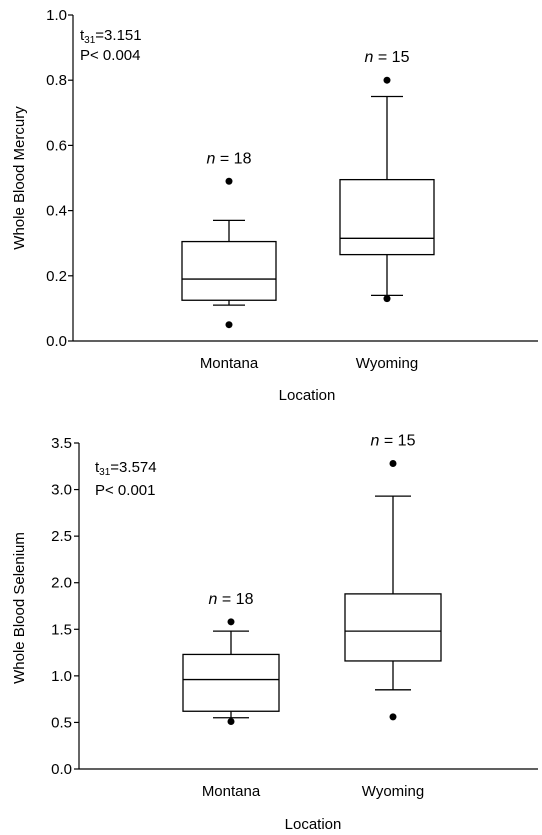  What do you see at coordinates (61, 490) in the screenshot?
I see `y-tick-label: 3.0` at bounding box center [61, 490].